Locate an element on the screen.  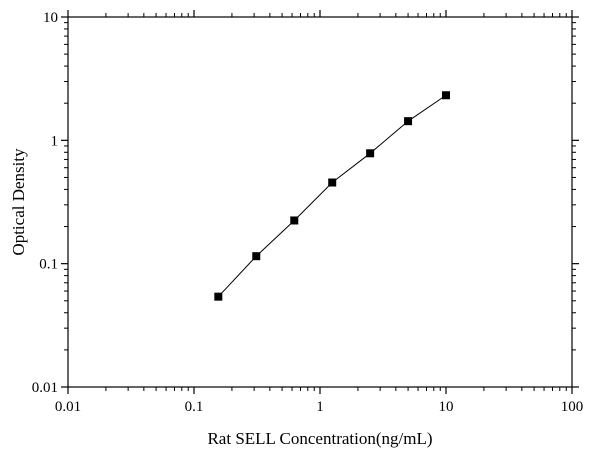
y-tick-label: 1 is located at coordinates (55, 141).